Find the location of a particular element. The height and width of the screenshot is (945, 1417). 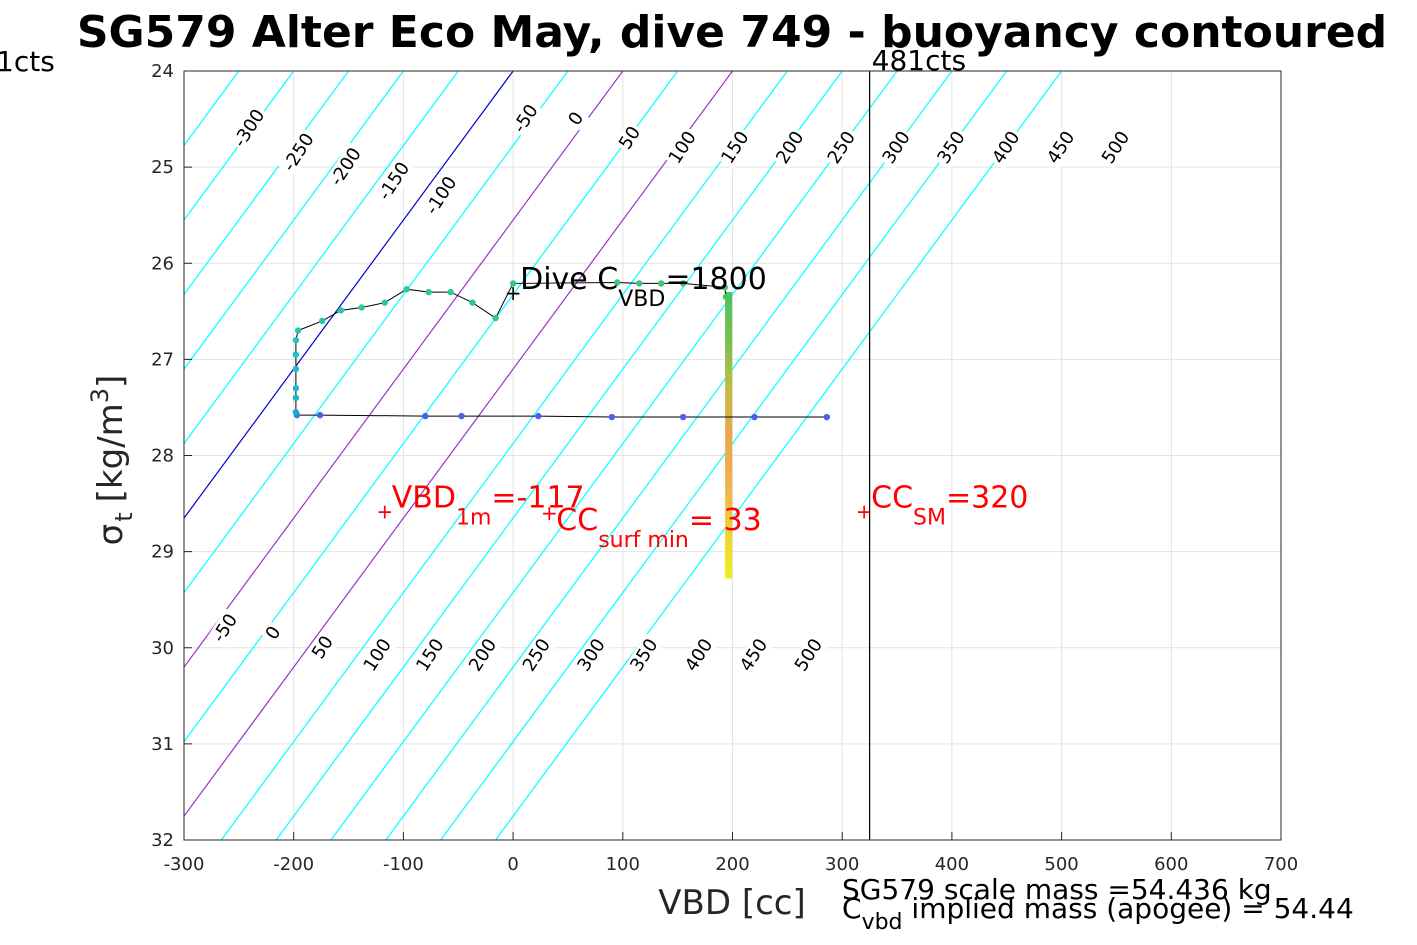

x-tick-label: -300 is located at coordinates (184, 864).